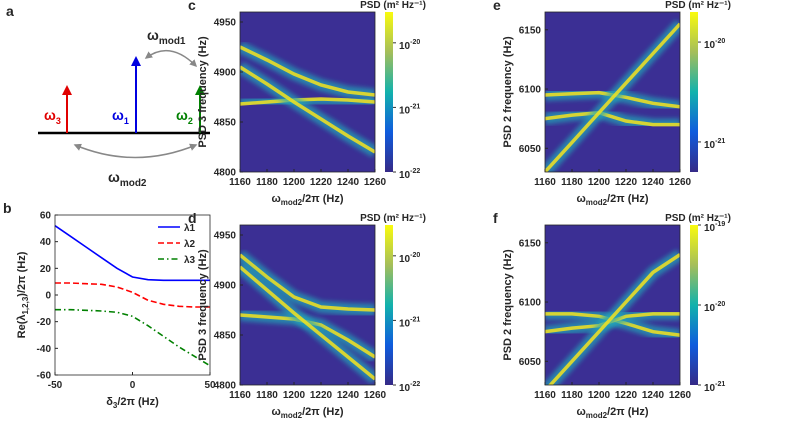 This screenshot has height=422, width=800. Describe the element at coordinates (190, 121) in the screenshot. I see `subscript: 2` at that location.